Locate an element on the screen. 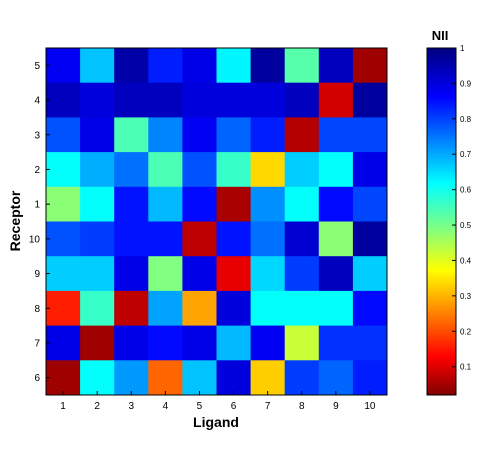  colorbar-tick-label: 1 is located at coordinates (462, 48).